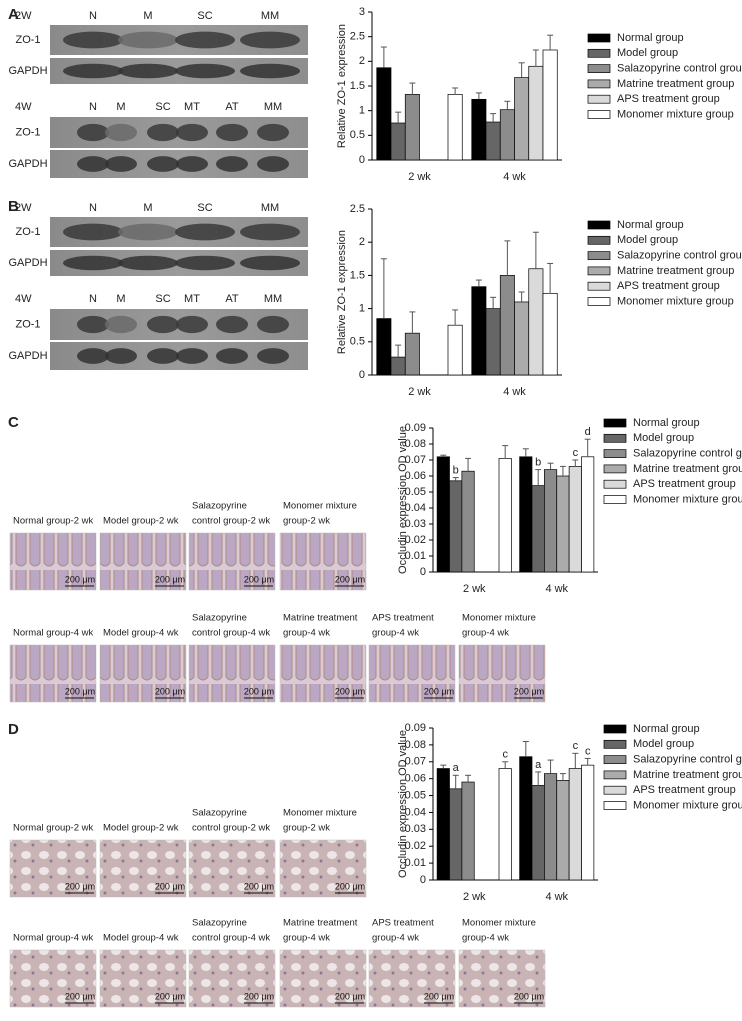 This screenshot has height=1021, width=742. I want to click on significance-label: c, so click(576, 746).